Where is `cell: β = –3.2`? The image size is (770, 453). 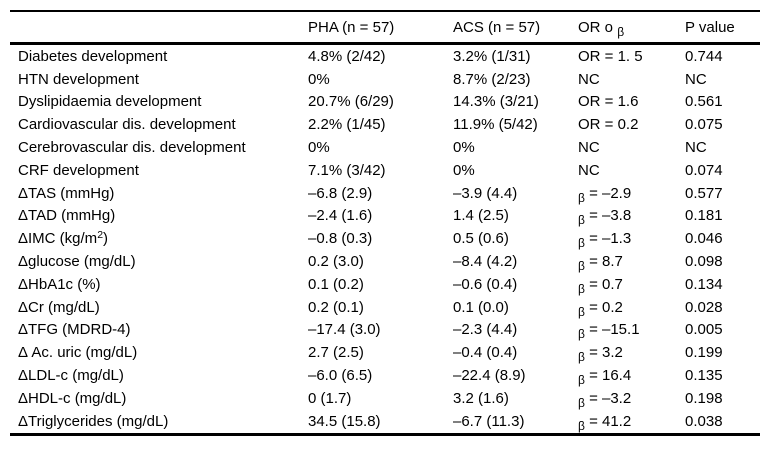
cell: β = –3.2 is located at coordinates (605, 399).